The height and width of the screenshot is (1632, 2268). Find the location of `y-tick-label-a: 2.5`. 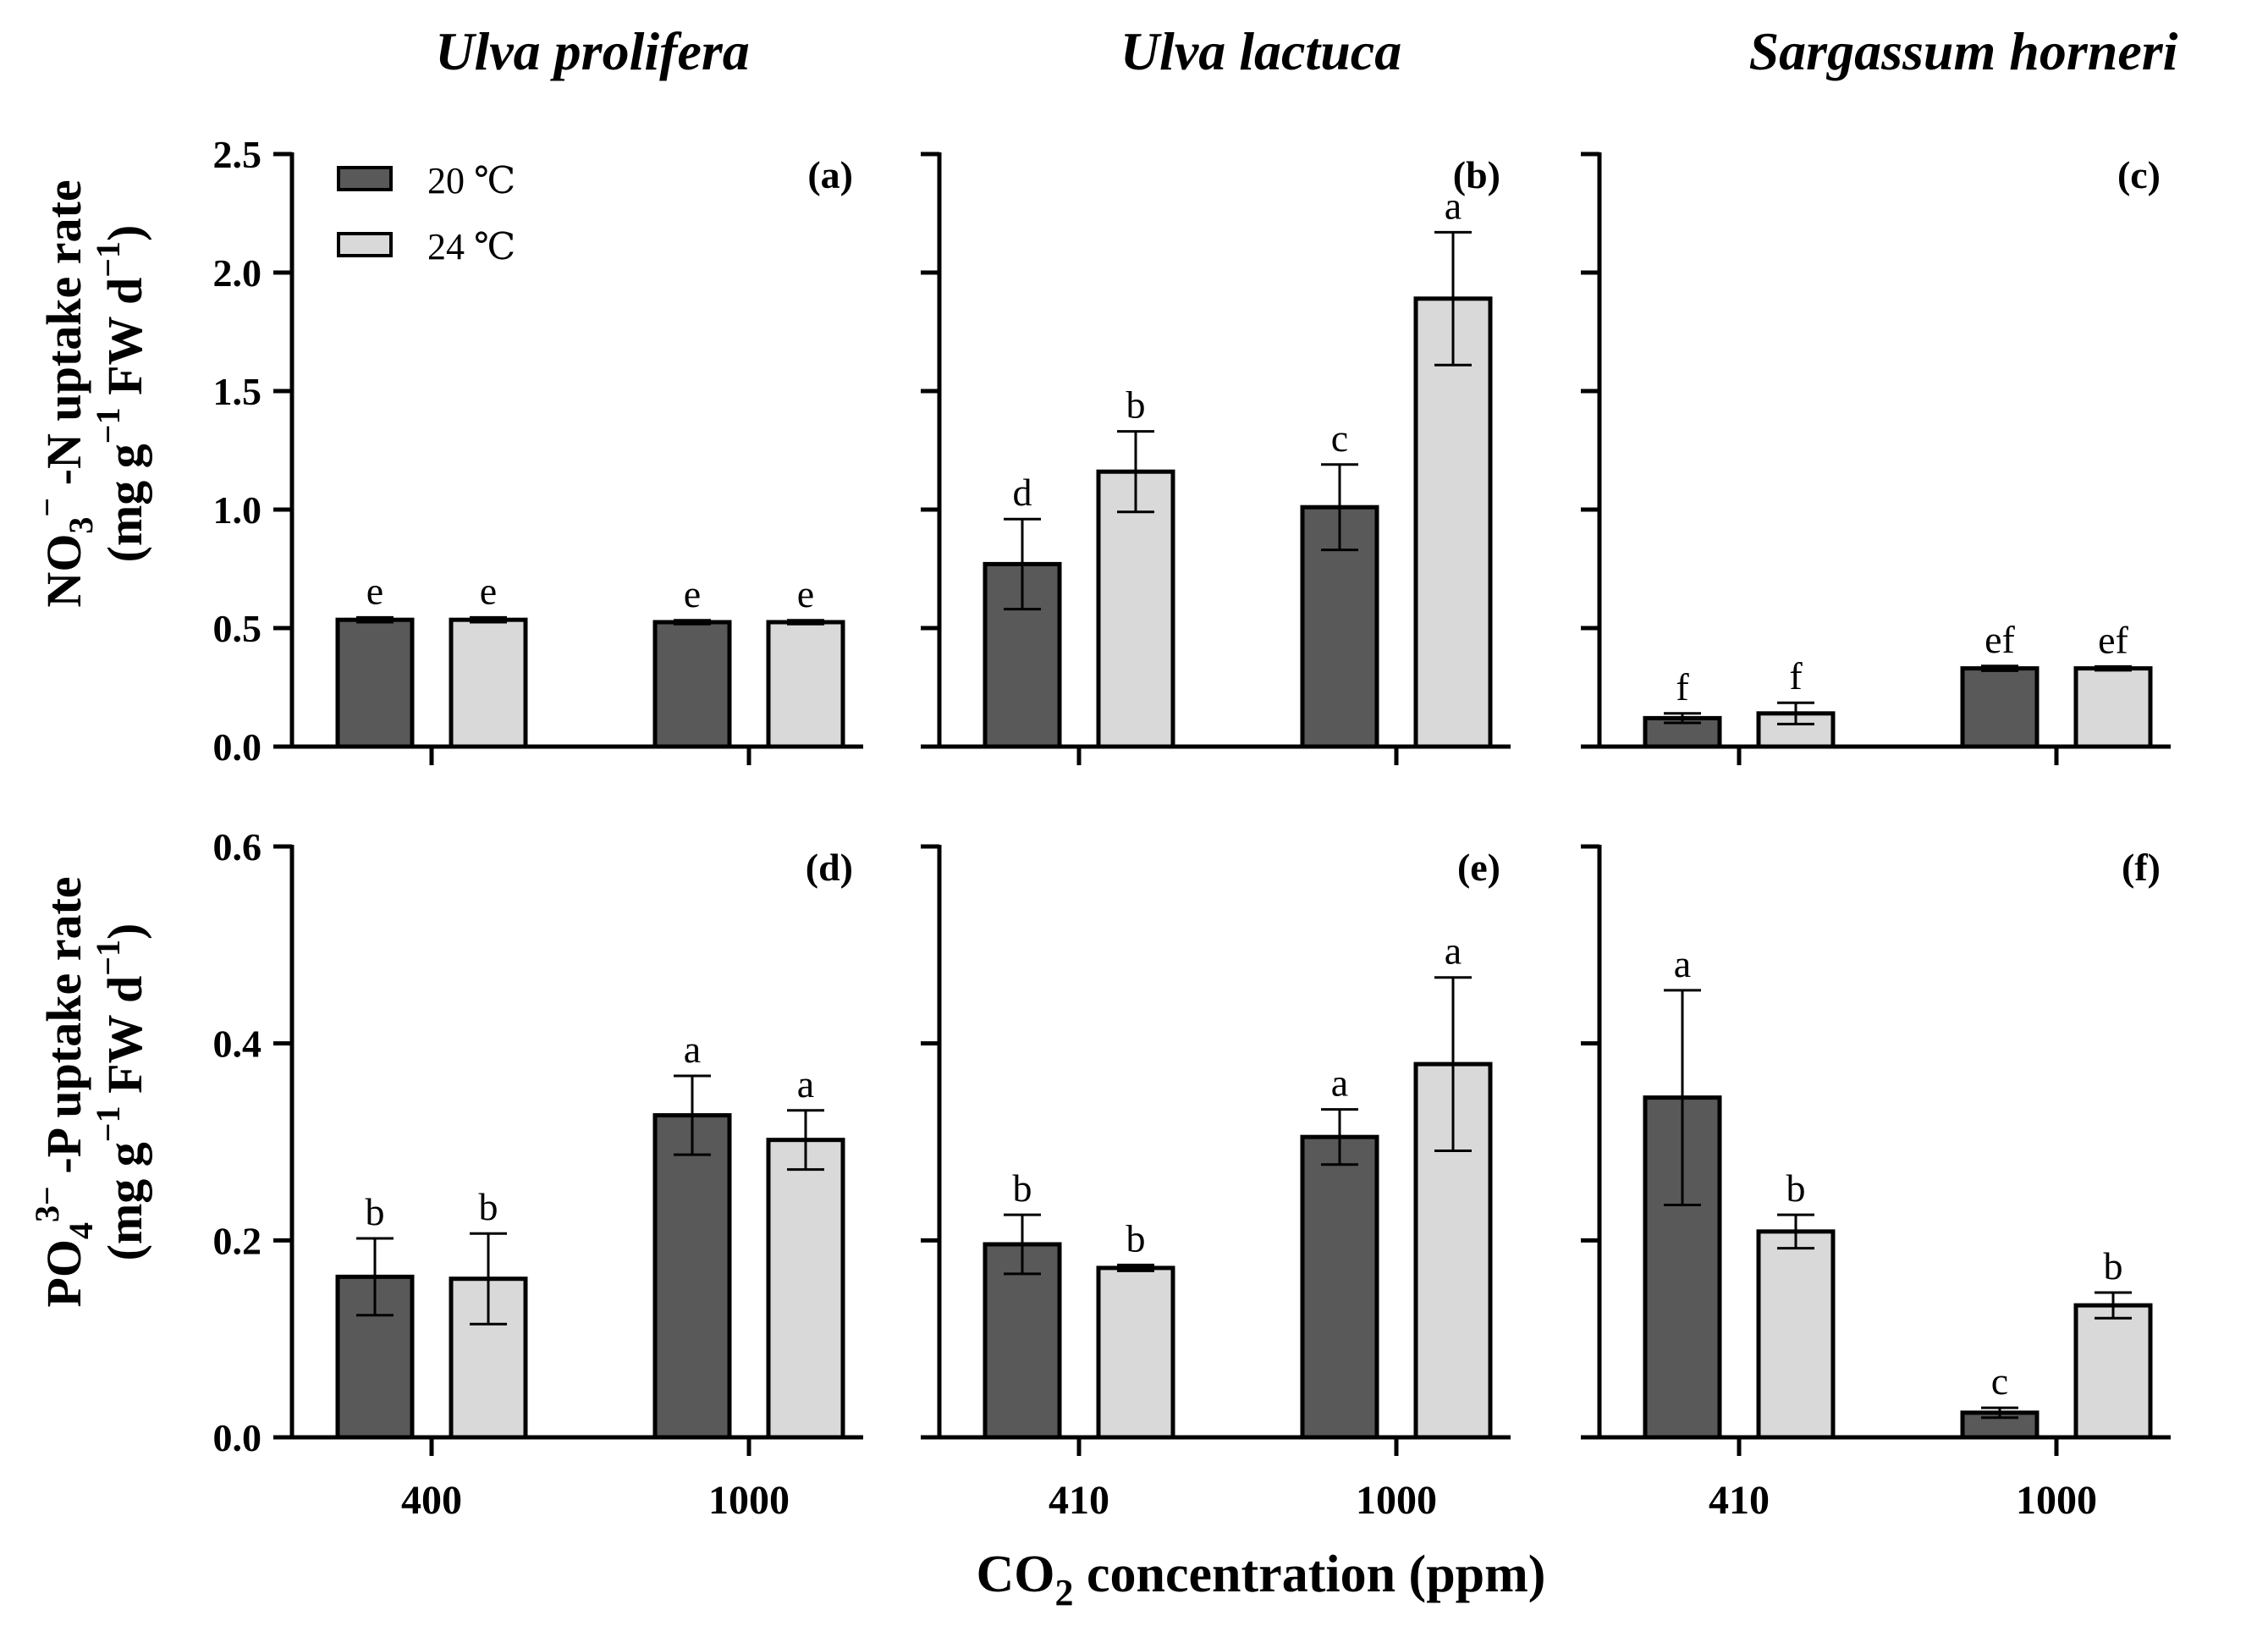

y-tick-label-a: 2.5 is located at coordinates (237, 154).